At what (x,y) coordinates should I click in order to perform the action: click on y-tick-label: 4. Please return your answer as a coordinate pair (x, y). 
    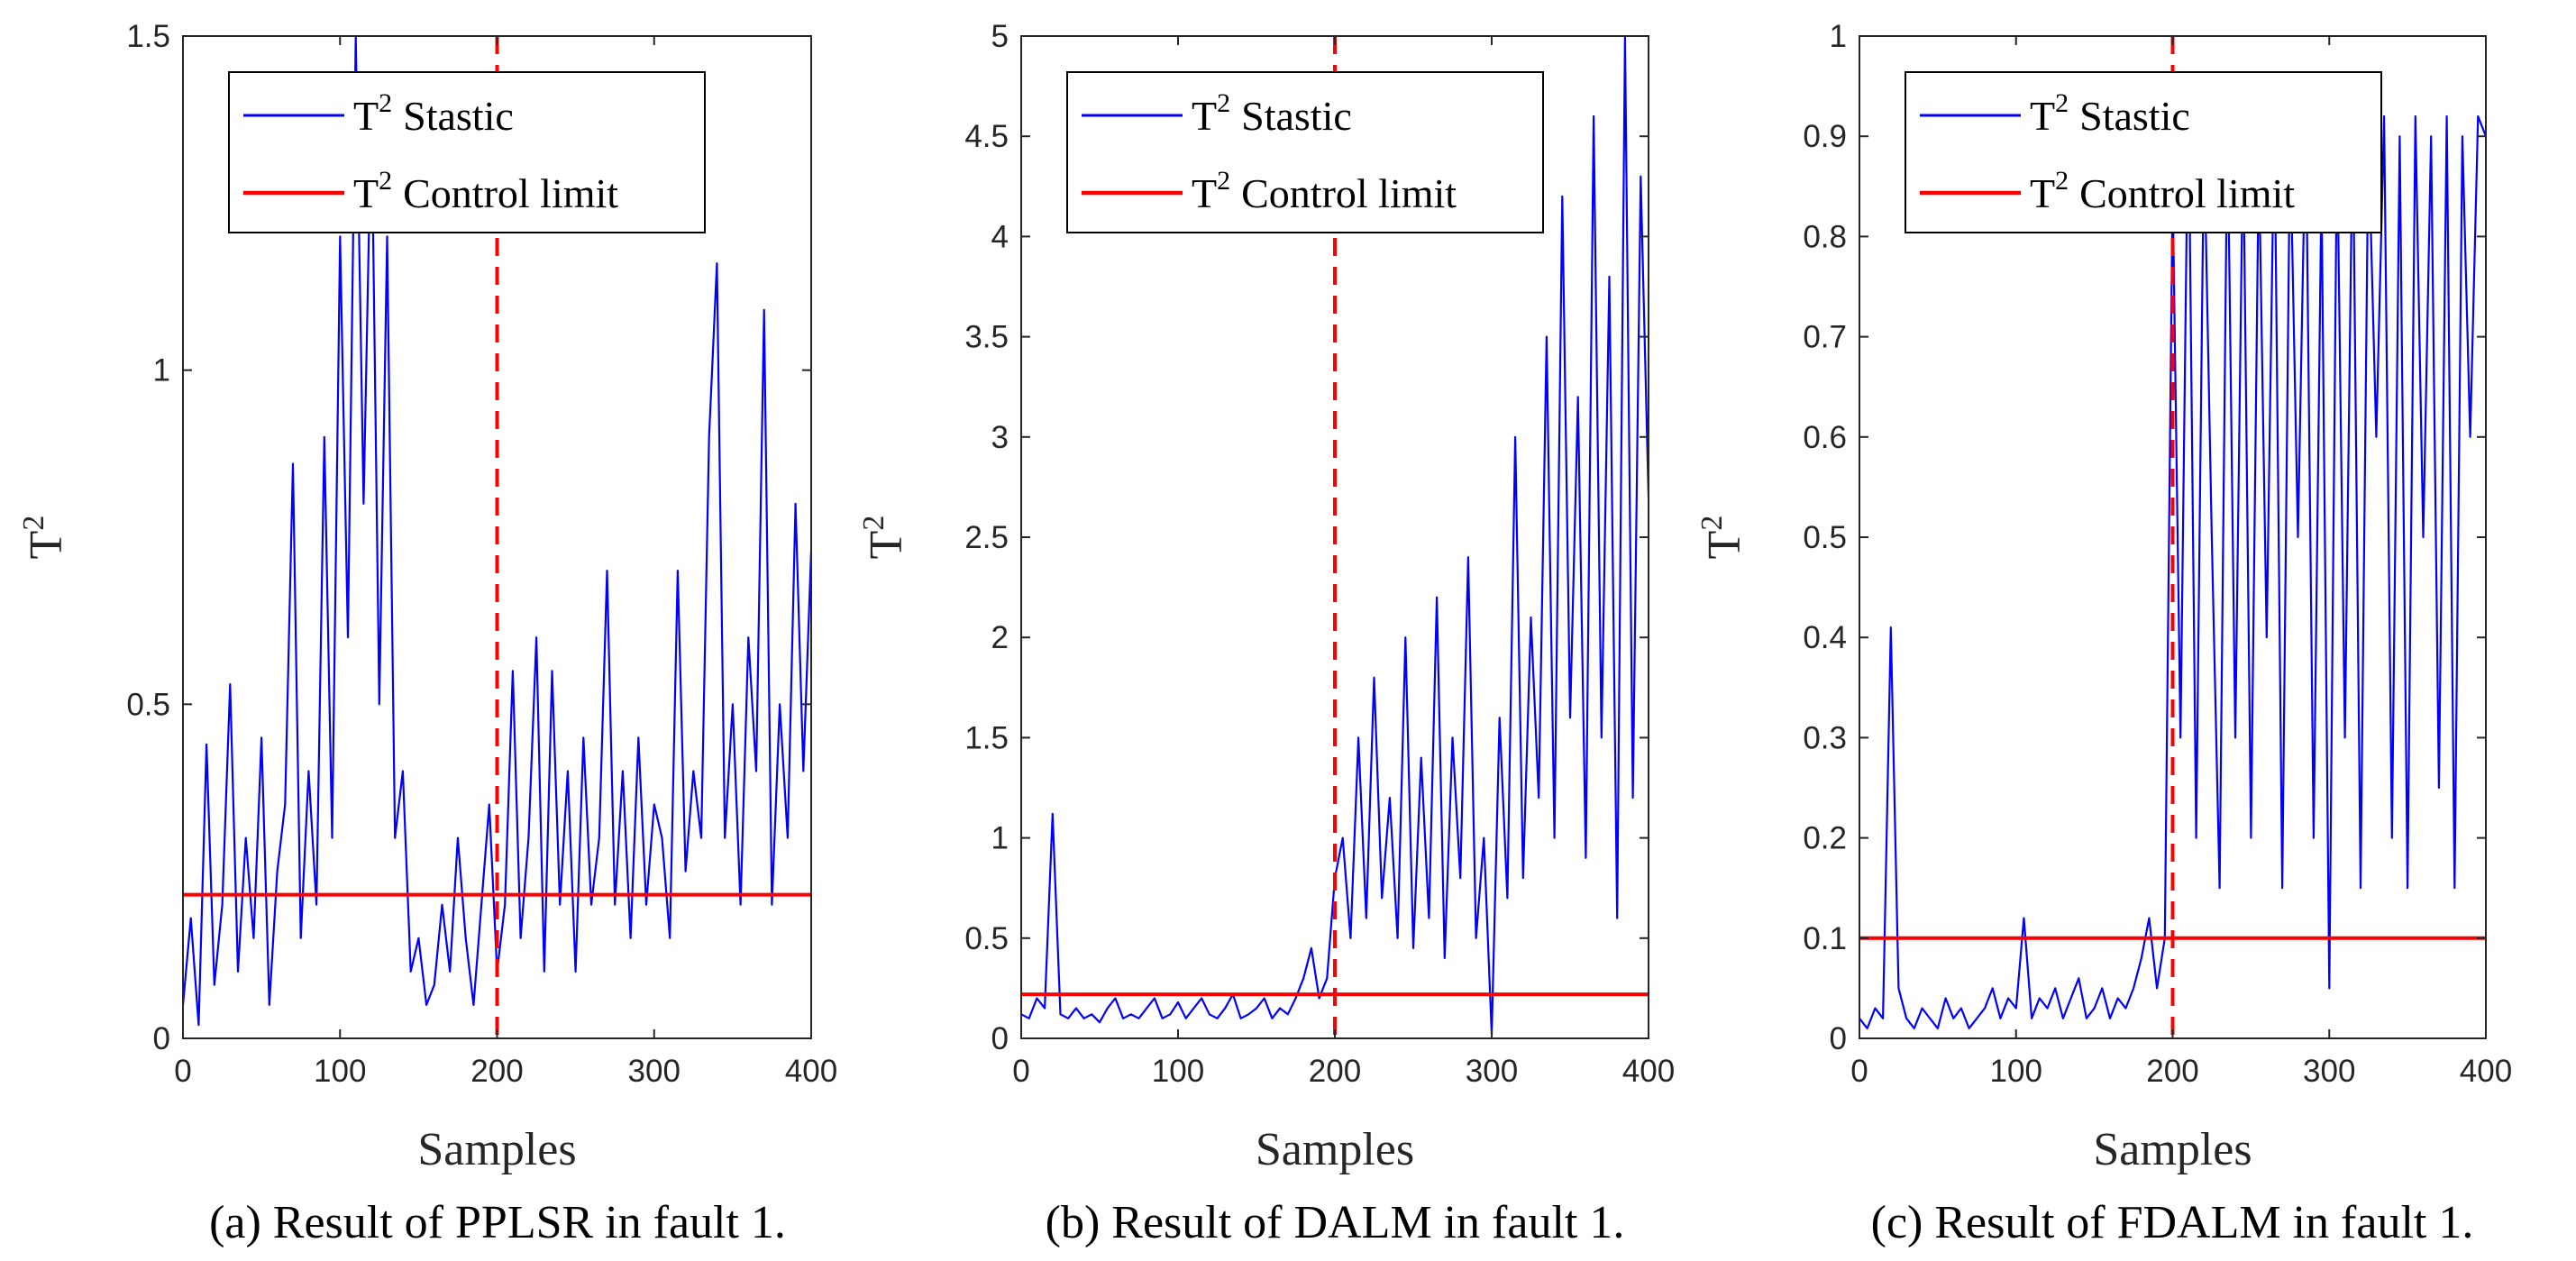
    Looking at the image, I should click on (1000, 237).